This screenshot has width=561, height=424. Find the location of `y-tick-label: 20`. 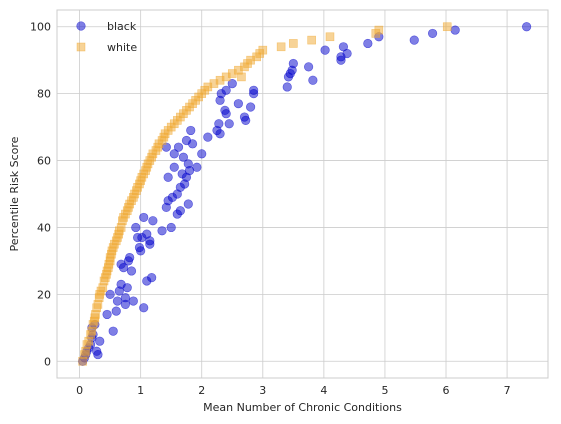

y-tick-label: 20 is located at coordinates (44, 294).